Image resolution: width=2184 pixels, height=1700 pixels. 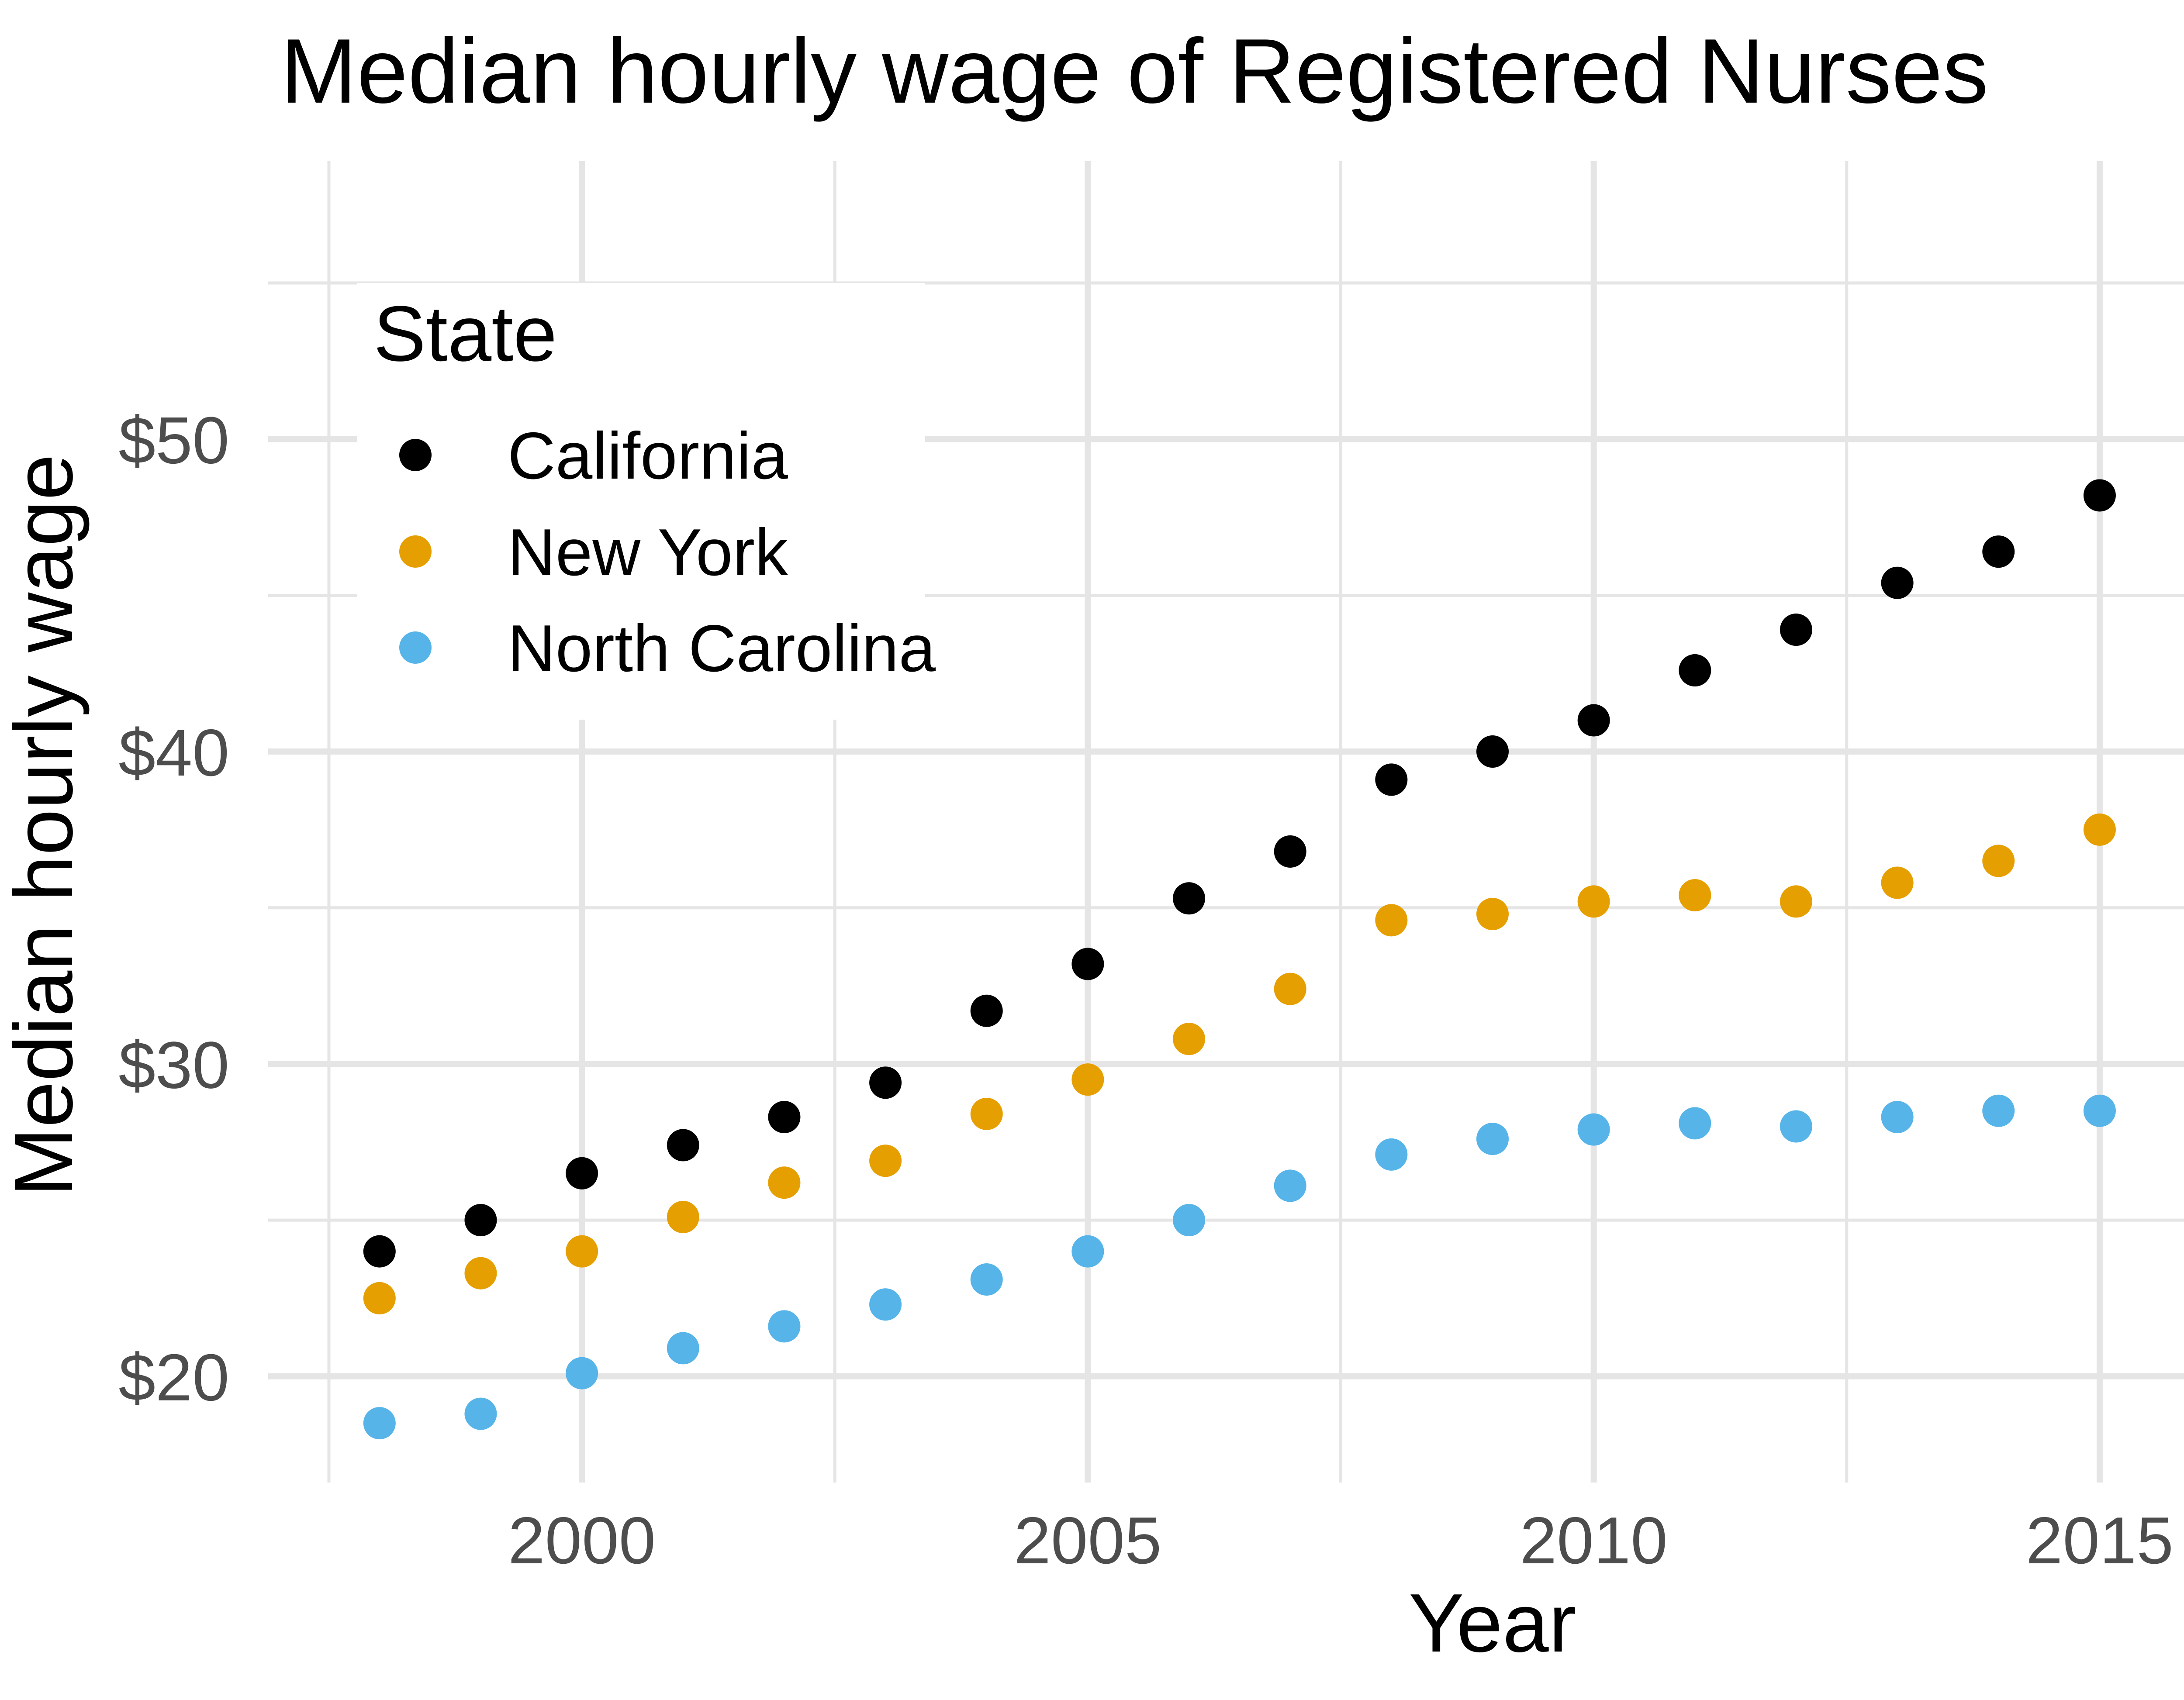 I want to click on legend-item-label: North Carolina, so click(x=722, y=648).